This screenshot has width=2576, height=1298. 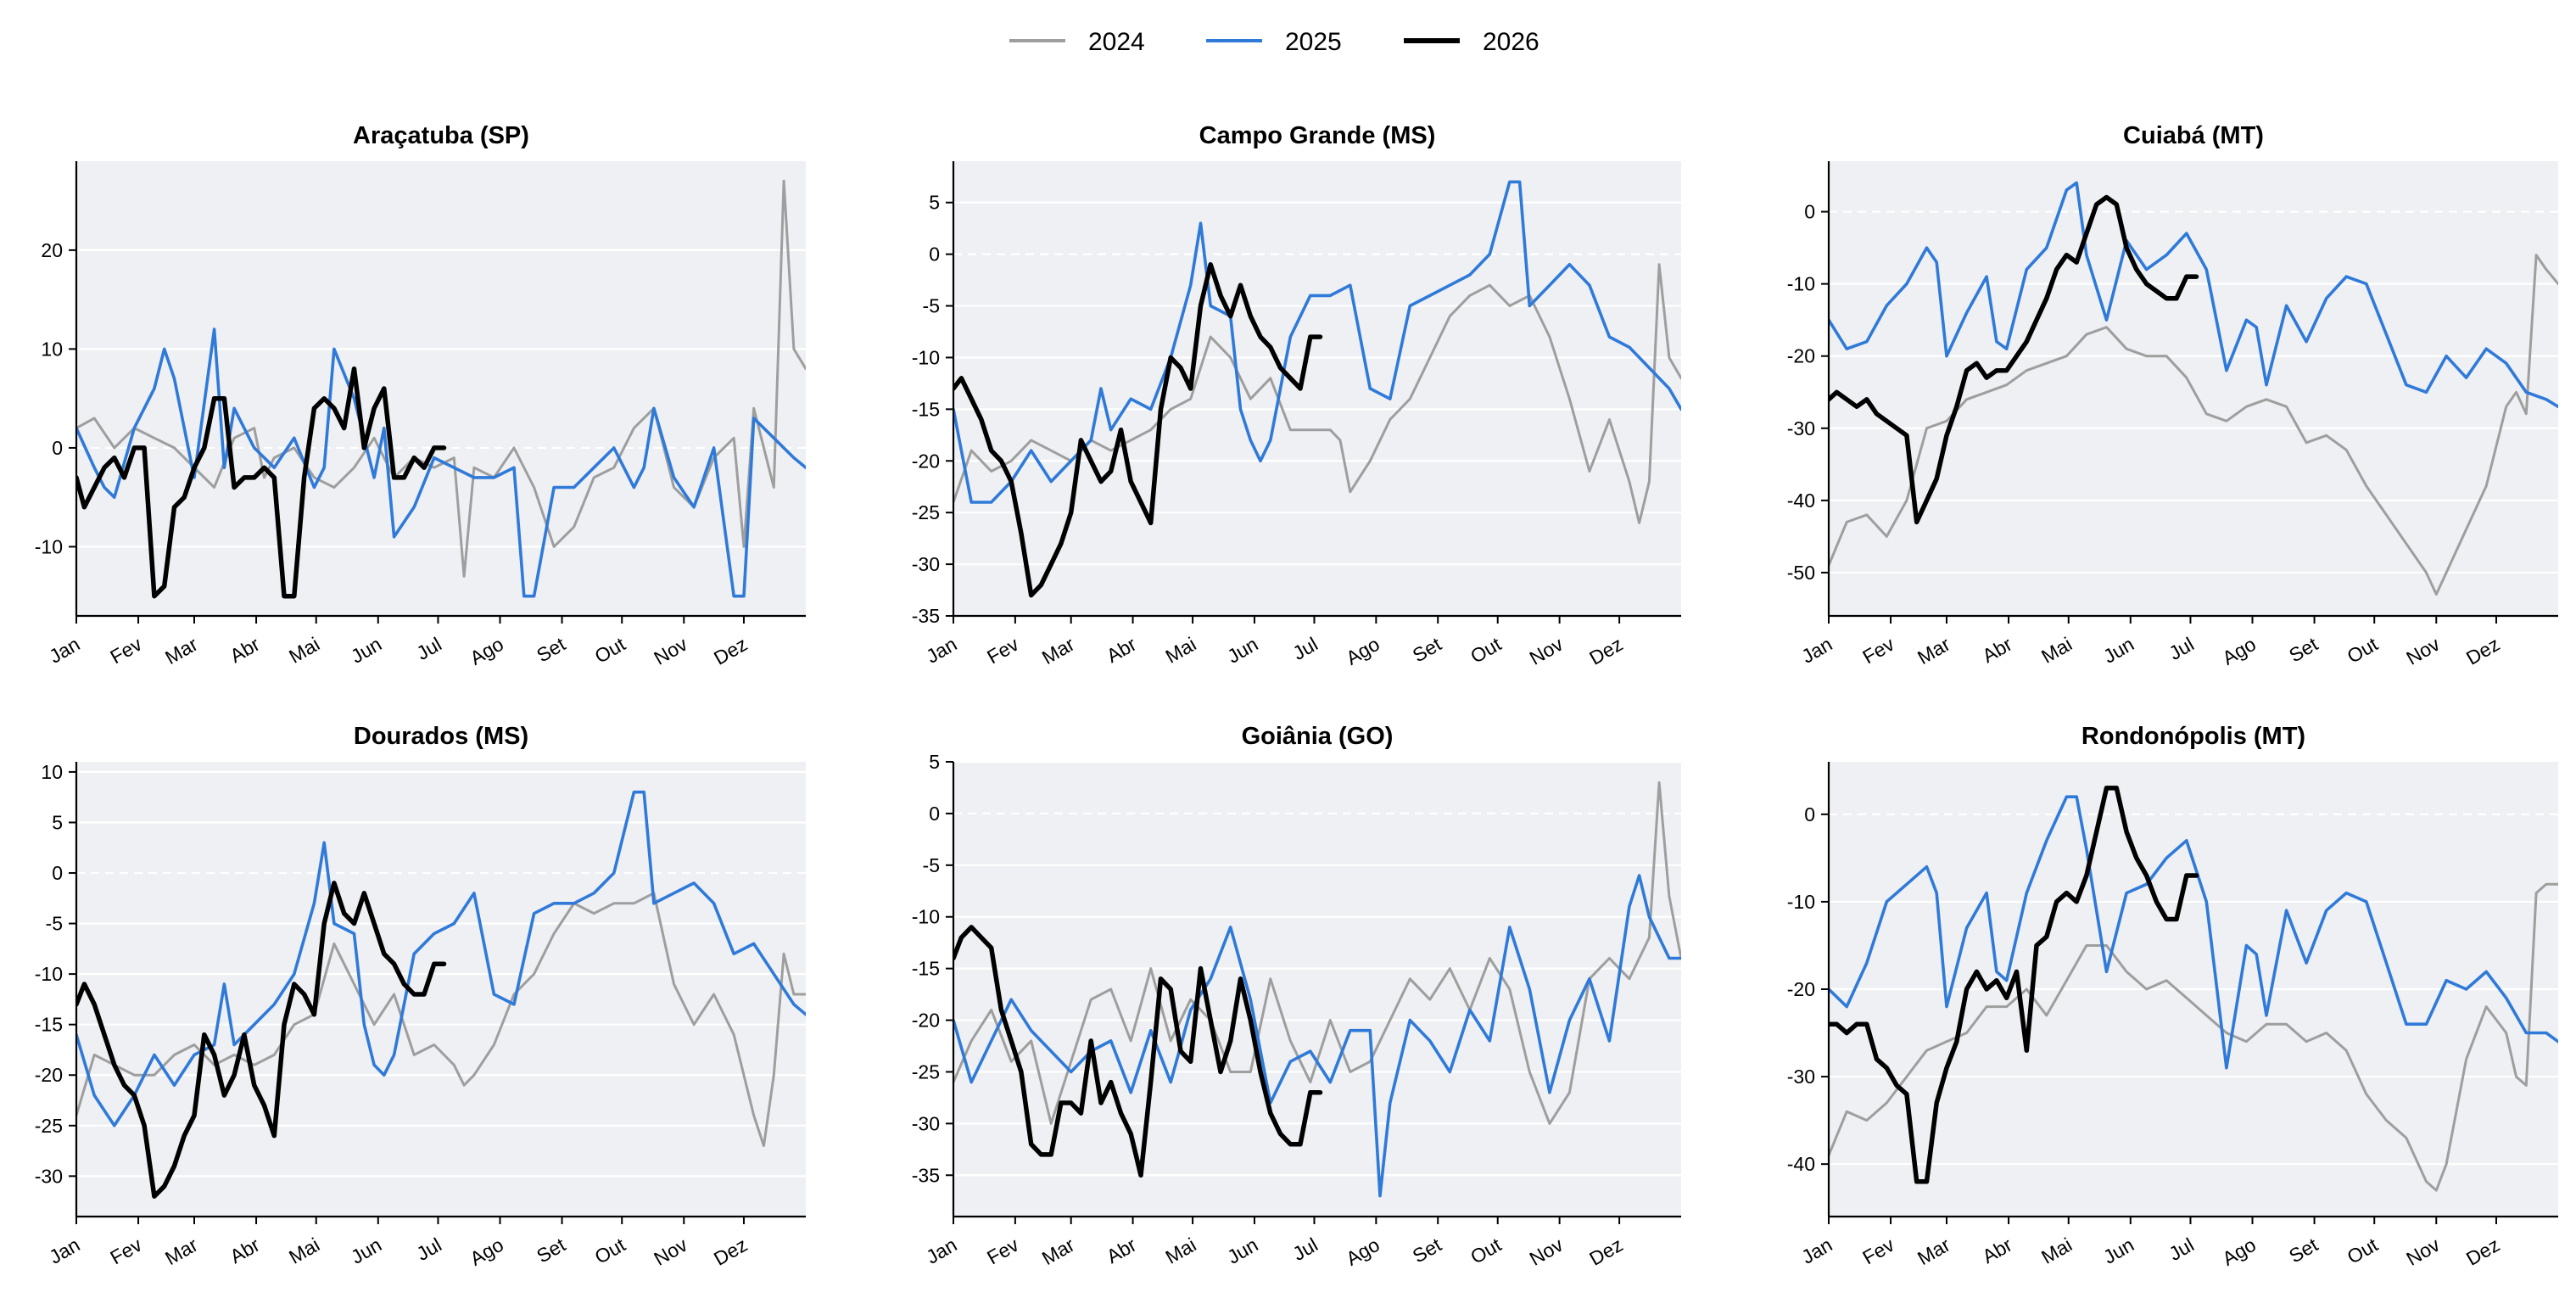 I want to click on legend-label-2026: 2026, so click(x=1511, y=42).